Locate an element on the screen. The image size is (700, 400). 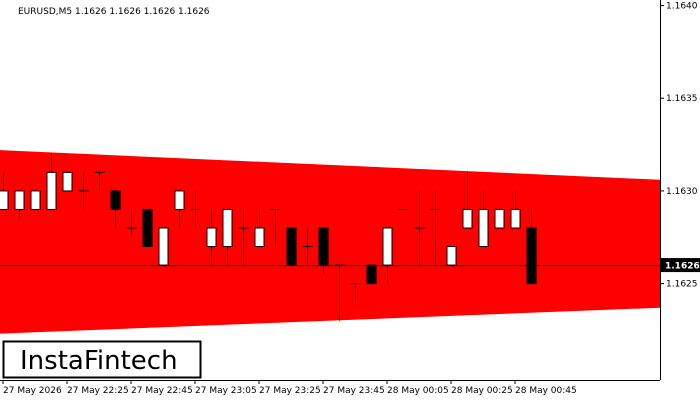
x-tick-label: 27 May 23:05 is located at coordinates (226, 391).